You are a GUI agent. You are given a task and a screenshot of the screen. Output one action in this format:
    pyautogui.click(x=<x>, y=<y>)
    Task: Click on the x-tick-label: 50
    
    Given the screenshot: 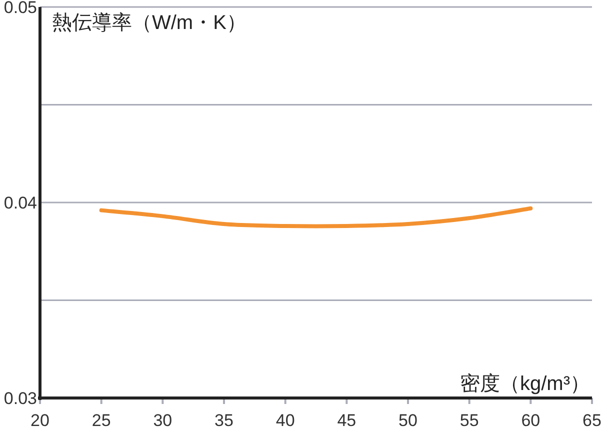 What is the action you would take?
    pyautogui.click(x=408, y=420)
    